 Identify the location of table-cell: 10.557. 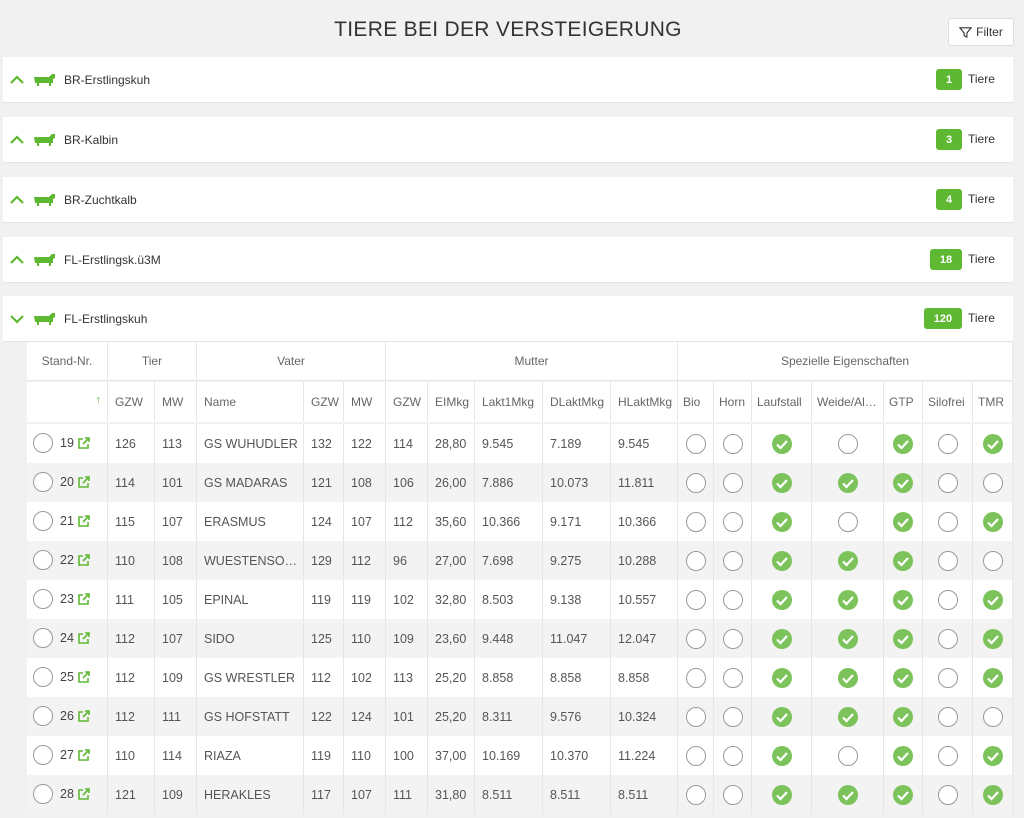
(644, 599).